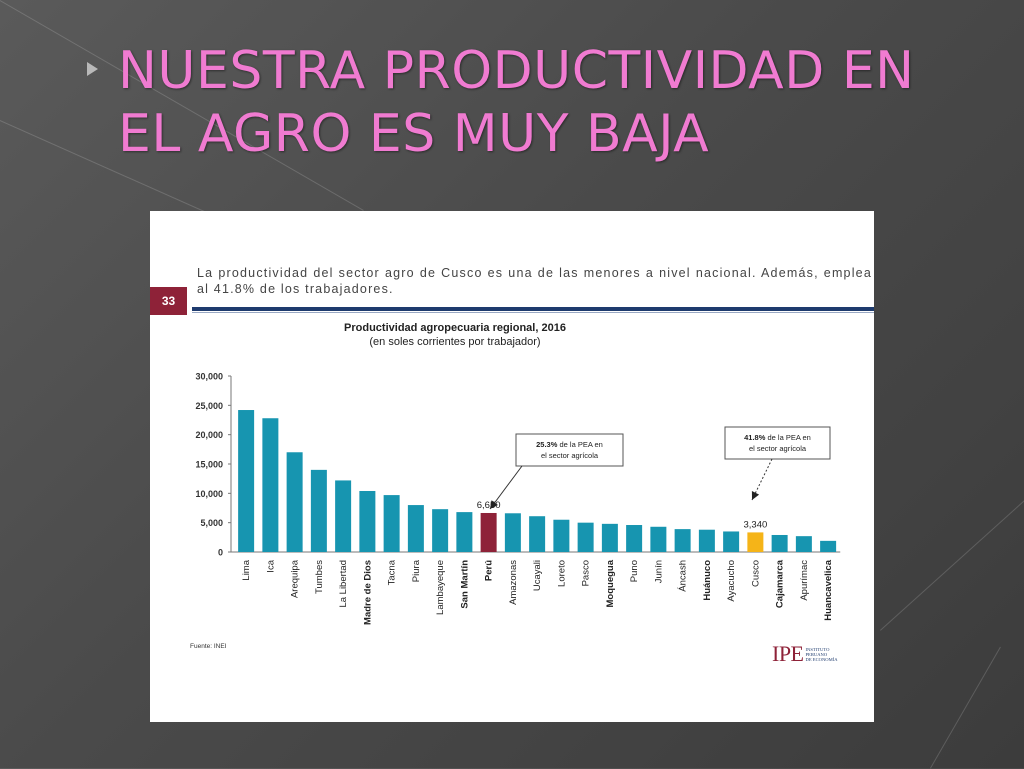  I want to click on bar-amazonas, so click(512, 532).